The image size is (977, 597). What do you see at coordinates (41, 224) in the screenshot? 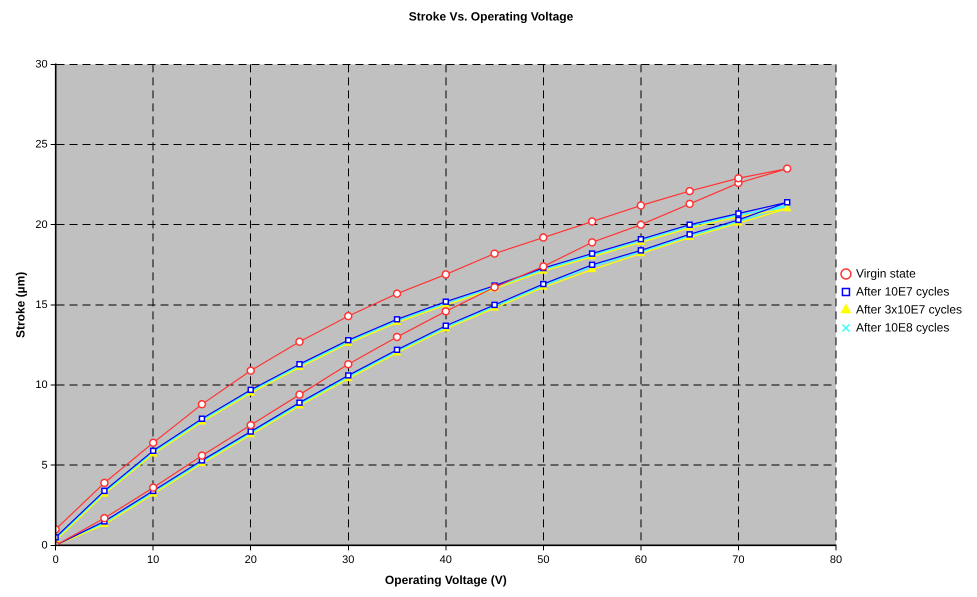
I see `y-tick-label: 20` at bounding box center [41, 224].